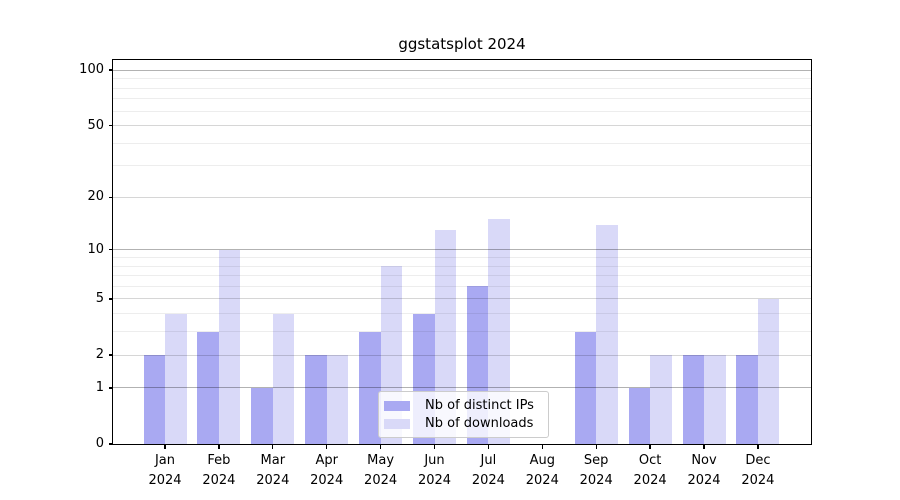  I want to click on legend-swatch-downloads, so click(397, 424).